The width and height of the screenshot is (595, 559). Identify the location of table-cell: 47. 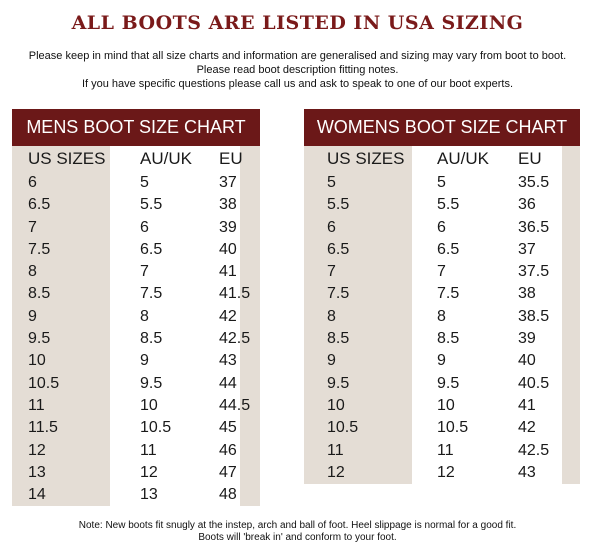
(228, 472).